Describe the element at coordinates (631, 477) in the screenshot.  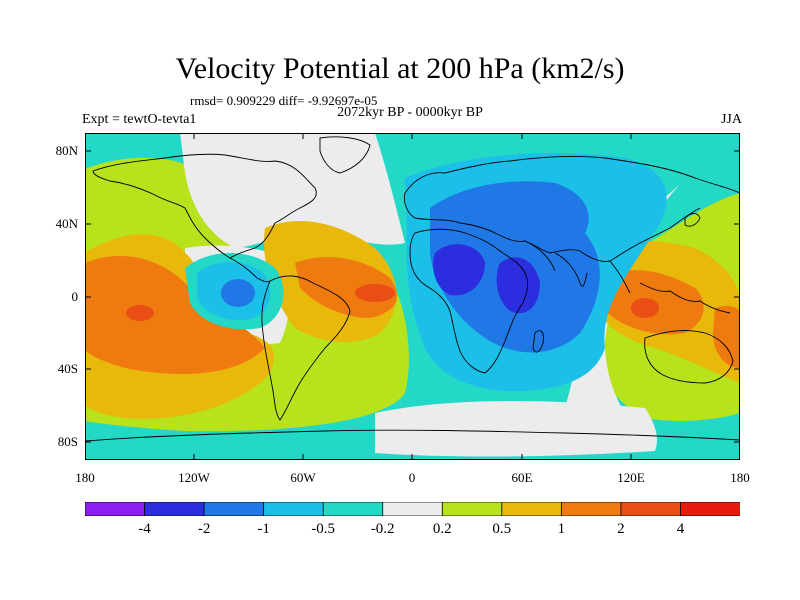
I see `x-tick-120e: 120E` at that location.